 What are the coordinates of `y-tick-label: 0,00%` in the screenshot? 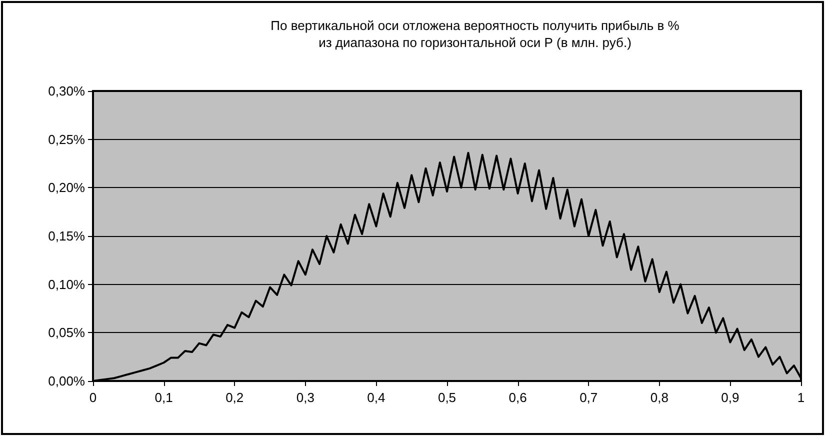 It's located at (67, 381).